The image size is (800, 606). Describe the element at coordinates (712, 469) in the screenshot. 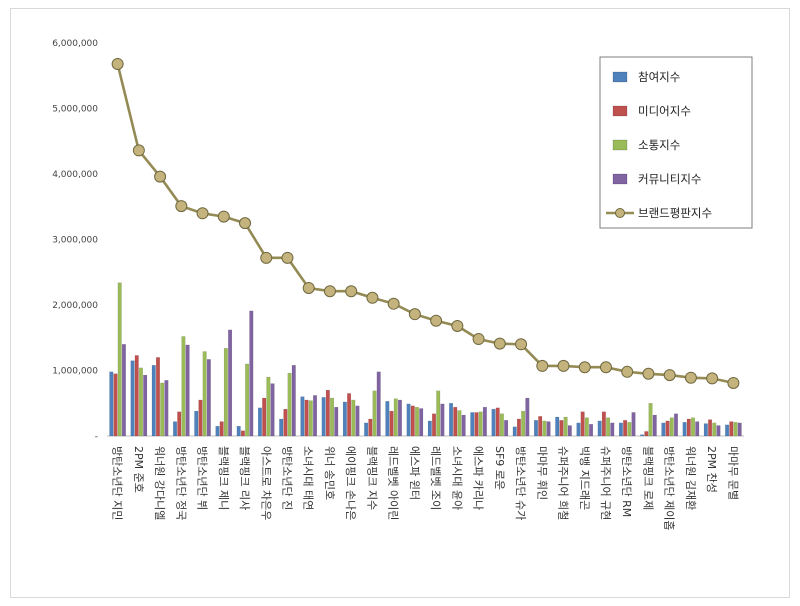

I see `category-label: 2PM 찬성` at that location.